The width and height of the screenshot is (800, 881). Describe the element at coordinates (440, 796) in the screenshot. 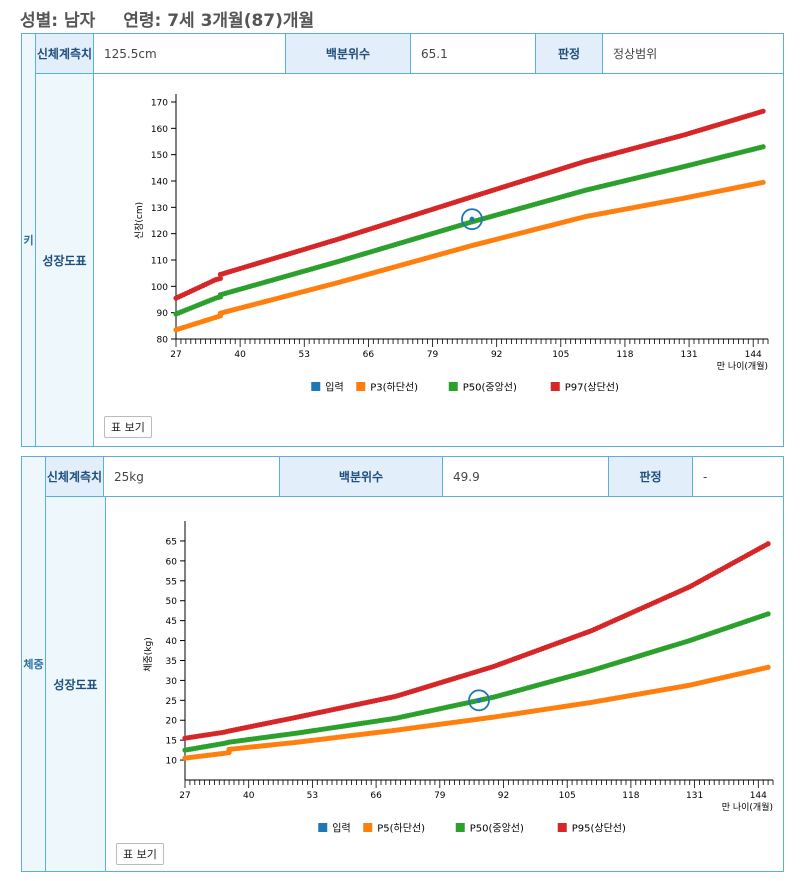

I see `weight-growth-chart-x-tick-label: 79` at that location.